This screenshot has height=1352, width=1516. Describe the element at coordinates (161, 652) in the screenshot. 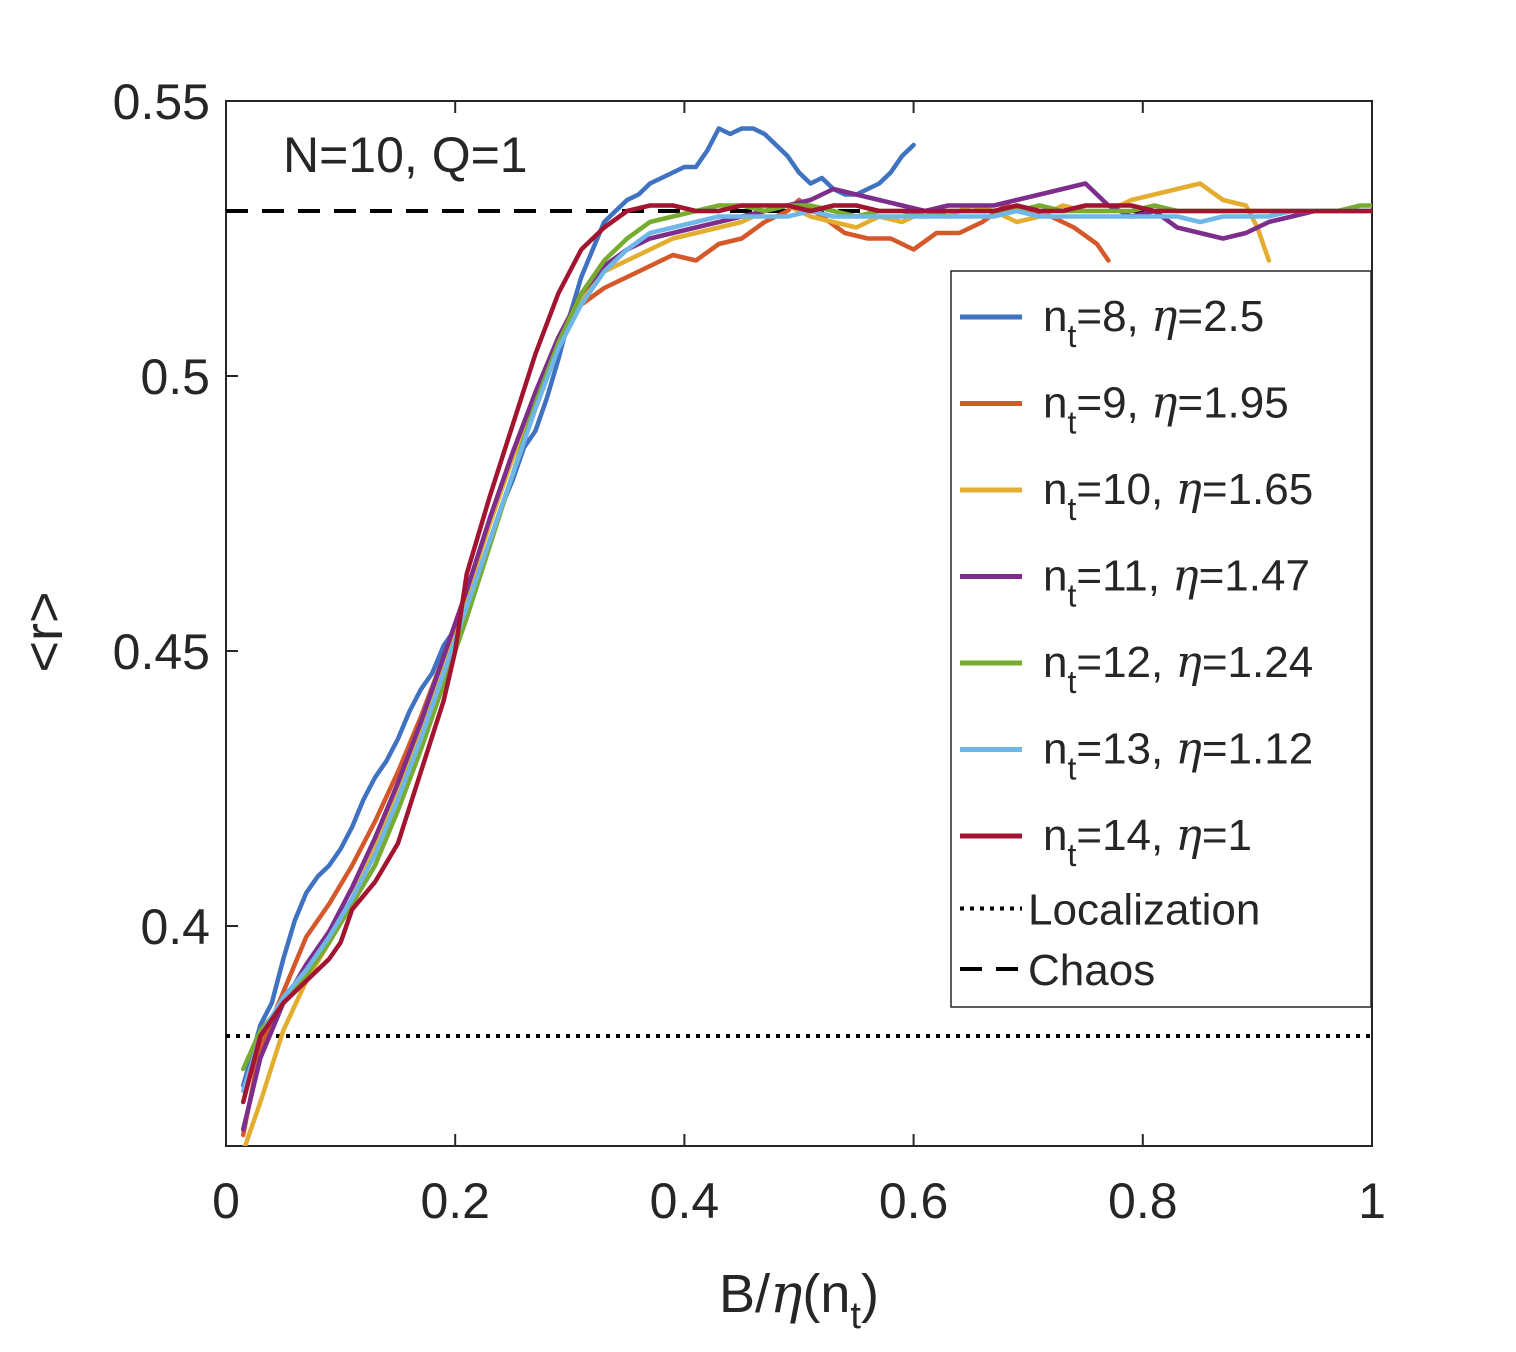

I see `y-tick-label: 0.45` at that location.